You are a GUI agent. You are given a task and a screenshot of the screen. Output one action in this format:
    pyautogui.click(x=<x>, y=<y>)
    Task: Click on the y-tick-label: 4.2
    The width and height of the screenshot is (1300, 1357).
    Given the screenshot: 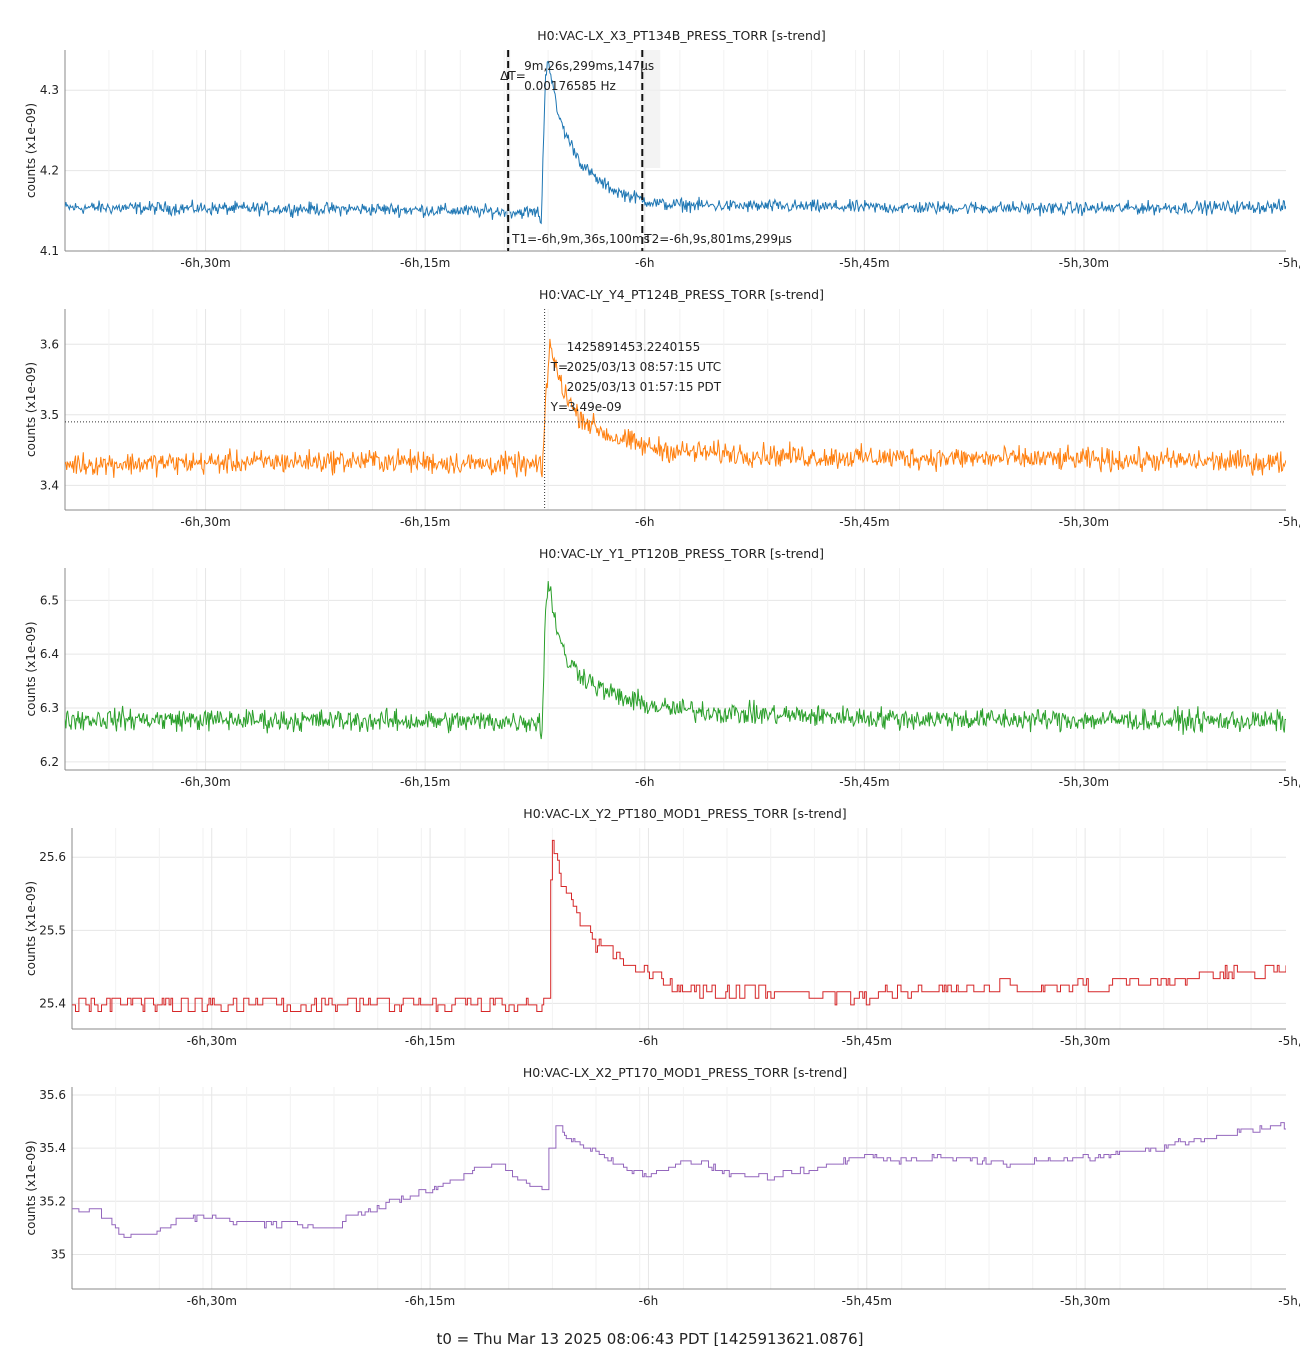 What is the action you would take?
    pyautogui.click(x=49, y=171)
    